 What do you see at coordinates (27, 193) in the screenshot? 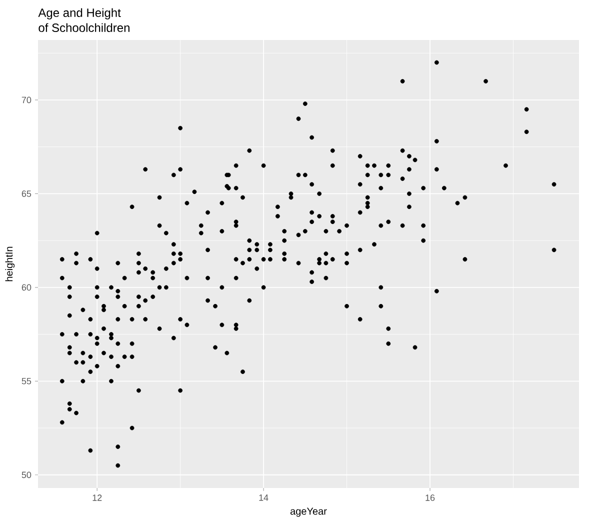
I see `y-tick-label: 65` at bounding box center [27, 193].